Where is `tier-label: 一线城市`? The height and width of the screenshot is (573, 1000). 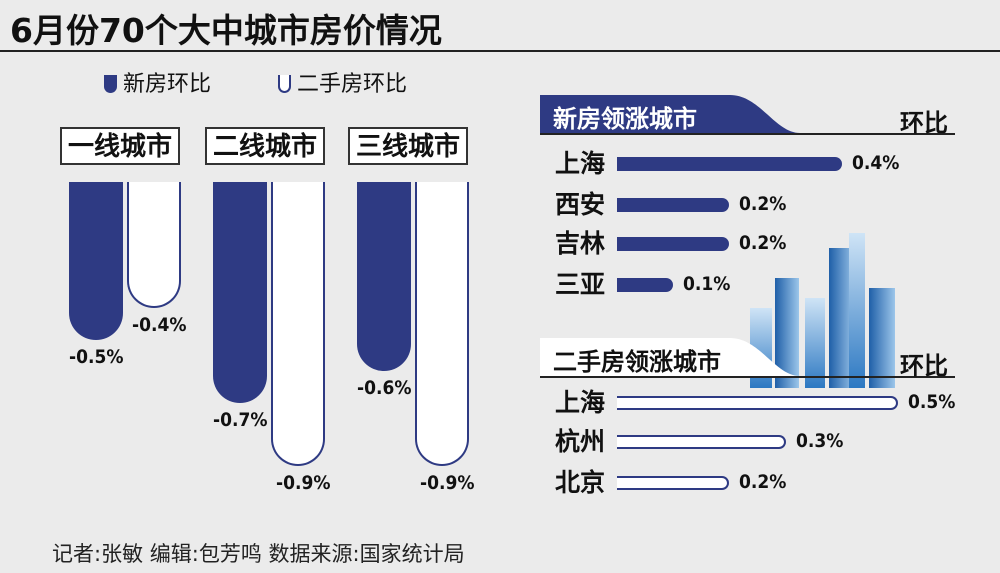
tier-label: 一线城市 is located at coordinates (120, 146).